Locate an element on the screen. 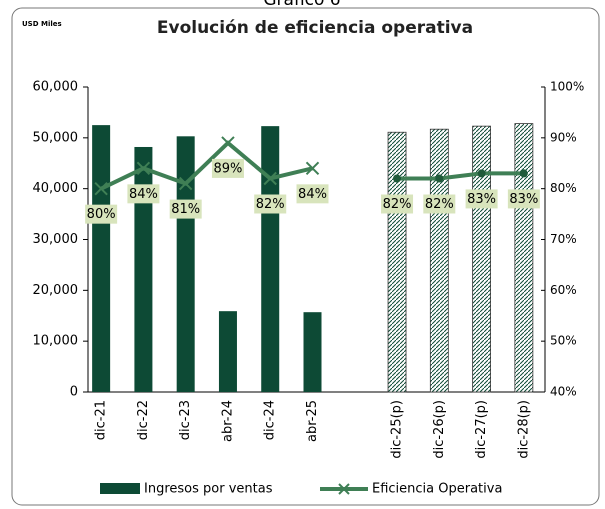  legend-label: Ingresos por ventas is located at coordinates (208, 489).